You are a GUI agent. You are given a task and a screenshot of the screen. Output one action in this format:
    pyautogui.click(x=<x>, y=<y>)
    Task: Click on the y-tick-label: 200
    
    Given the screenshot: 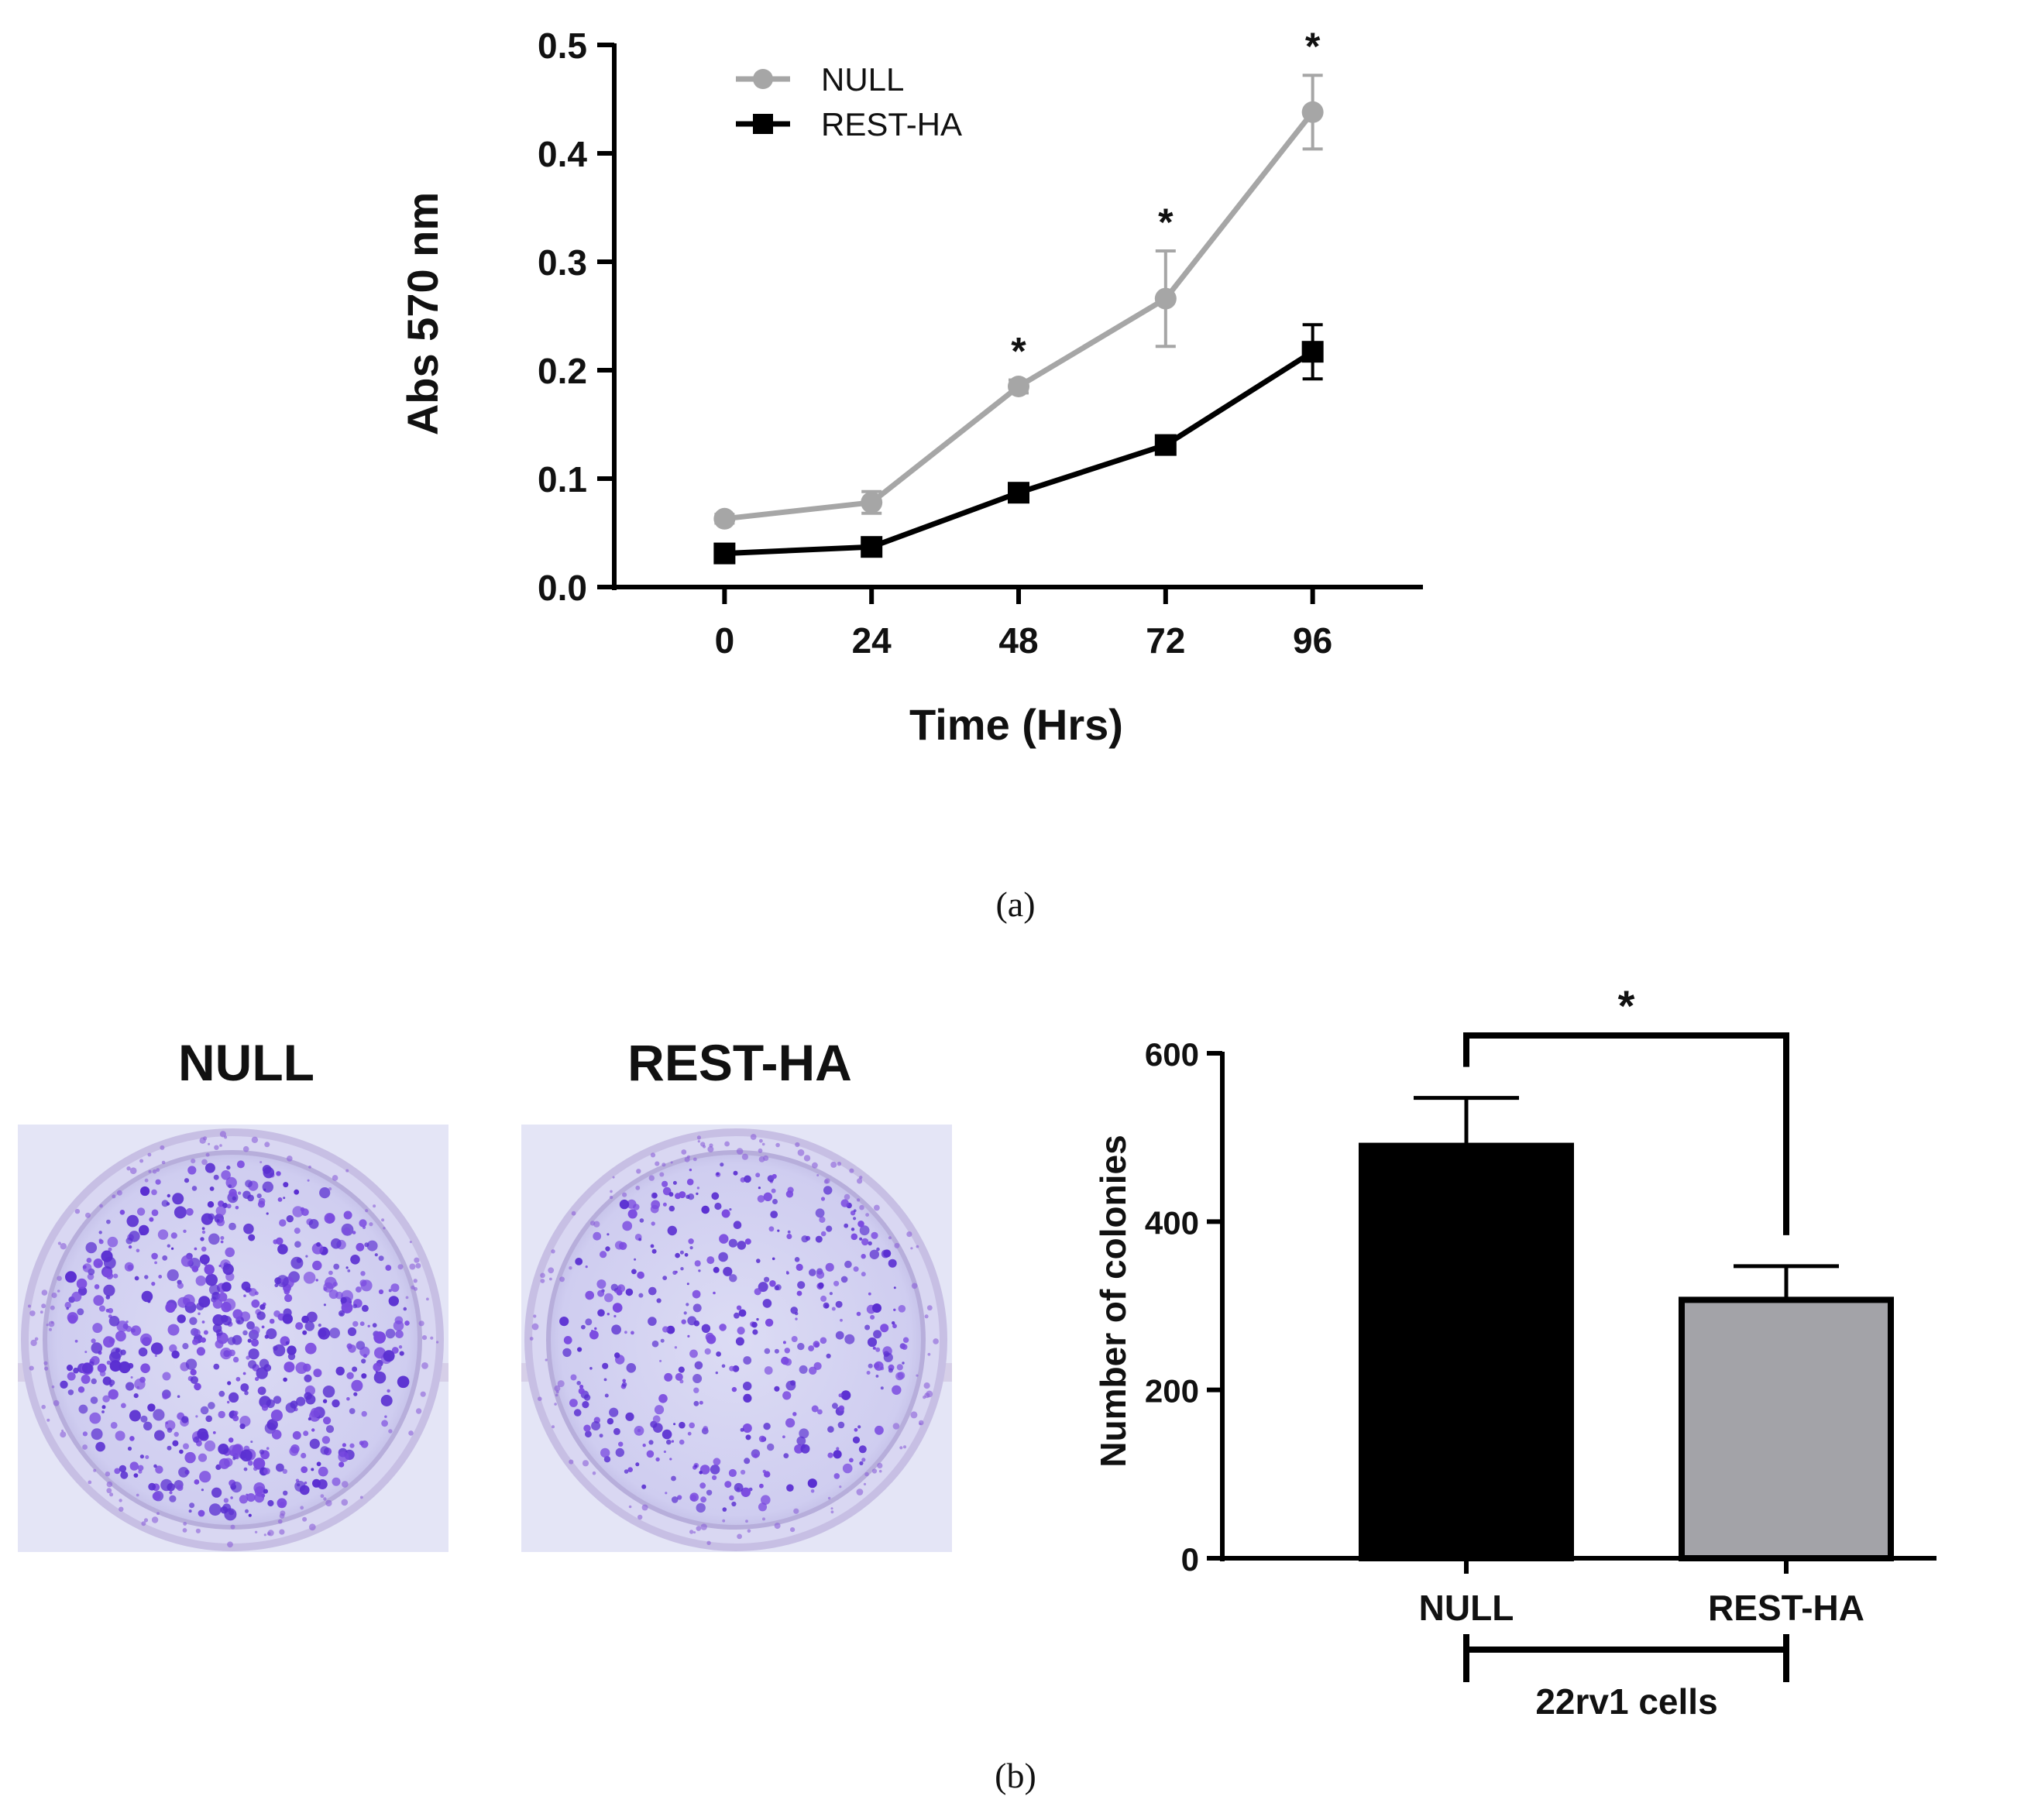 What is the action you would take?
    pyautogui.click(x=1172, y=1391)
    